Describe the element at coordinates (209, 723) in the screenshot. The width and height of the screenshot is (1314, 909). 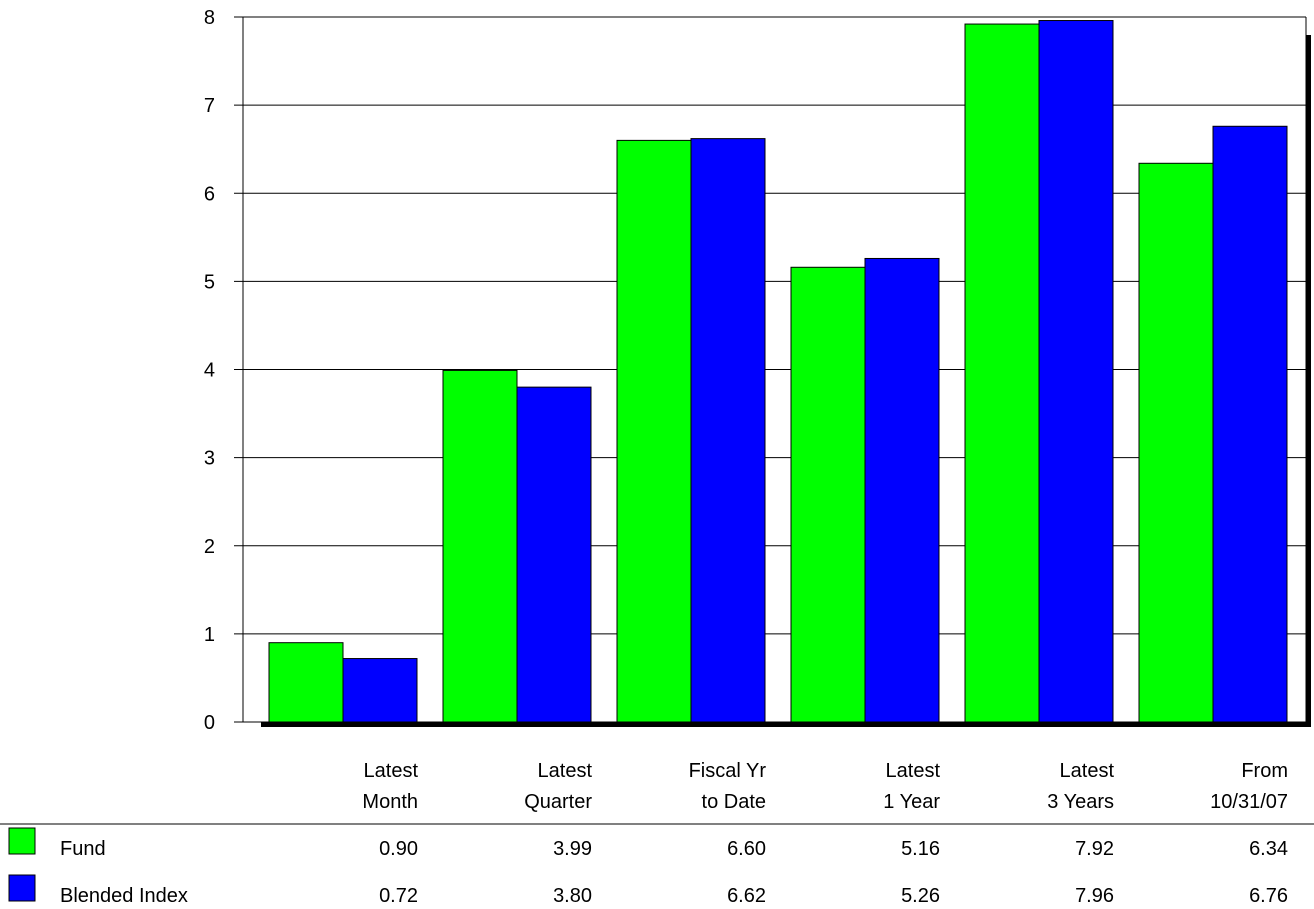
I see `y-tick-label: 0` at that location.